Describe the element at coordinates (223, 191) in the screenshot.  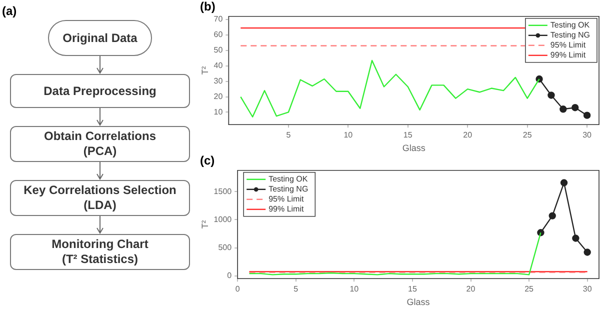
I see `y-tick-label: 1500` at that location.